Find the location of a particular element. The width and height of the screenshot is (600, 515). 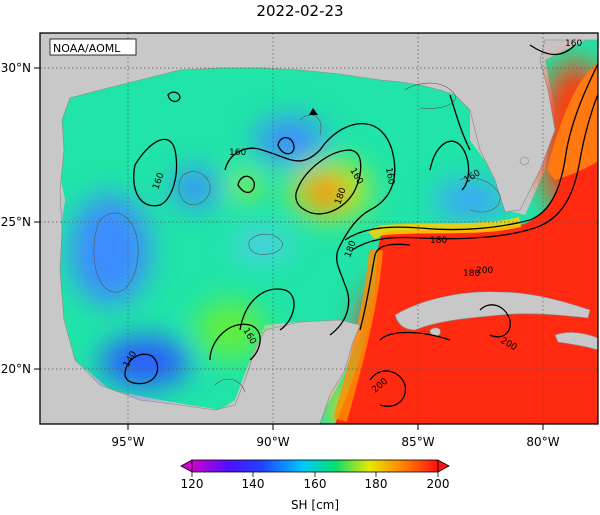

colorbar: 120 140 160 180 200 SH [cm] is located at coordinates (315, 485).